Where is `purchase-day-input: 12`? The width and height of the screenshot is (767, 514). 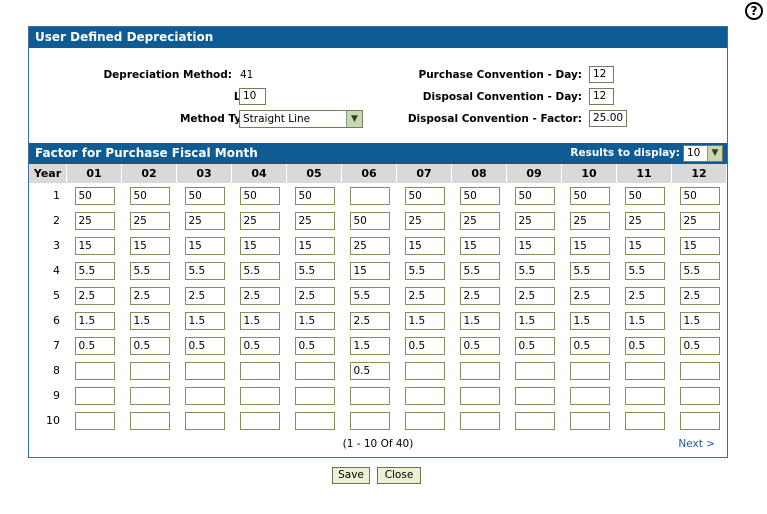
purchase-day-input: 12 is located at coordinates (601, 74).